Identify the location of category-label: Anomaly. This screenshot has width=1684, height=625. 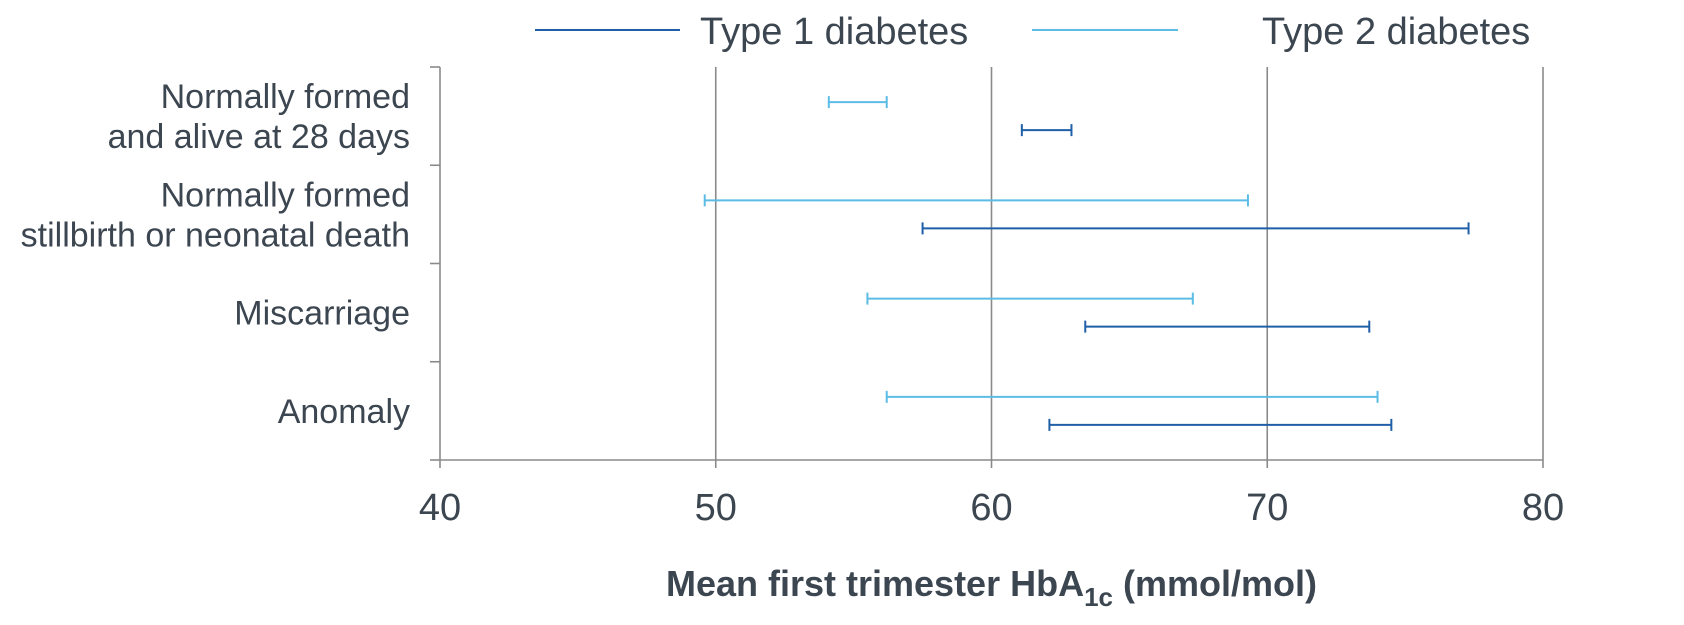
(344, 412).